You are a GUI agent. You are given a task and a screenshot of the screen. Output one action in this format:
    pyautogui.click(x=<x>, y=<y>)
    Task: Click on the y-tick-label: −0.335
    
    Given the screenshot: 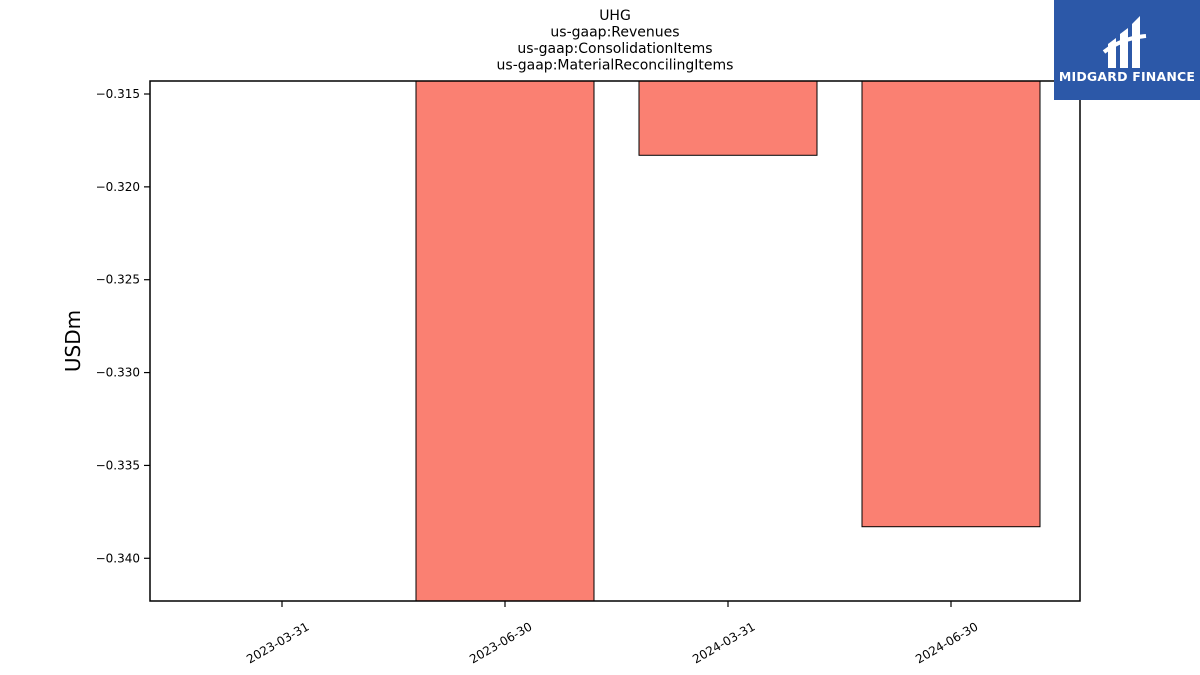 What is the action you would take?
    pyautogui.click(x=118, y=465)
    